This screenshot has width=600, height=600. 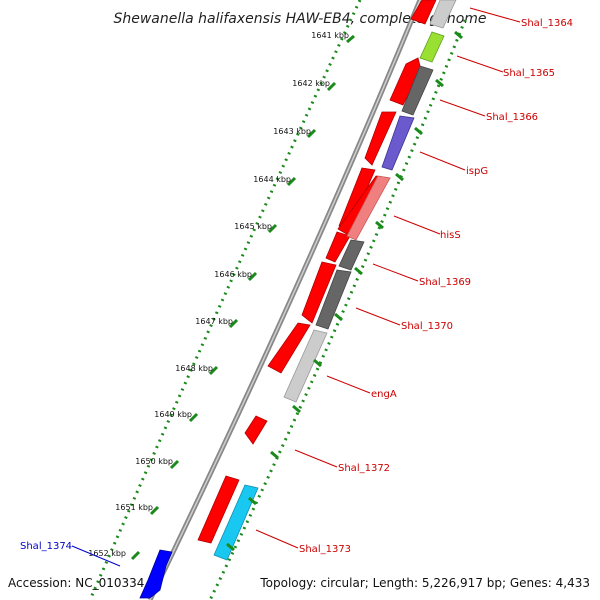 What do you see at coordinates (445, 282) in the screenshot?
I see `gene-label: Shal_1369` at bounding box center [445, 282].